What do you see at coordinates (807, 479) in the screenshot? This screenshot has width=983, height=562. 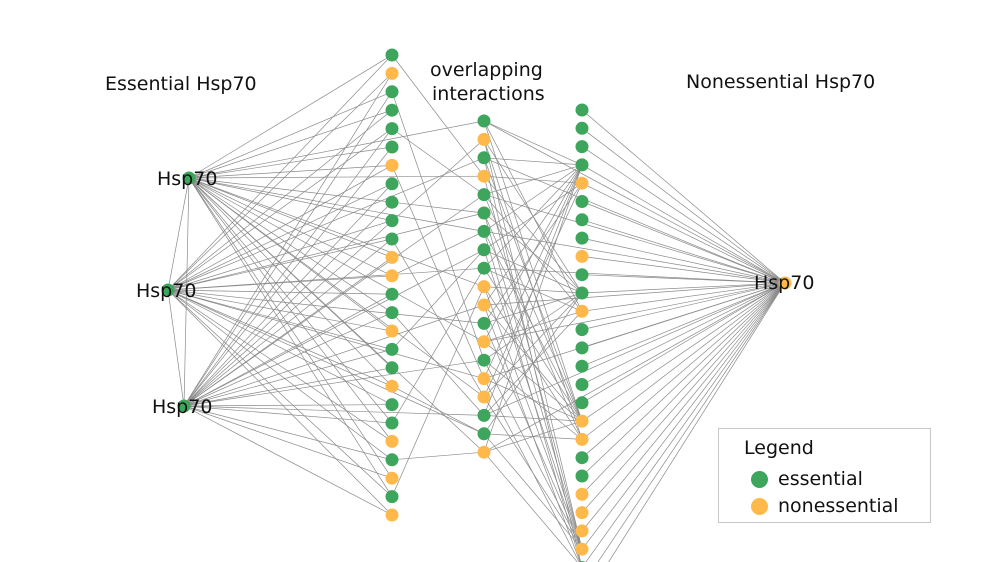 I see `legend-item-essential: essential` at bounding box center [807, 479].